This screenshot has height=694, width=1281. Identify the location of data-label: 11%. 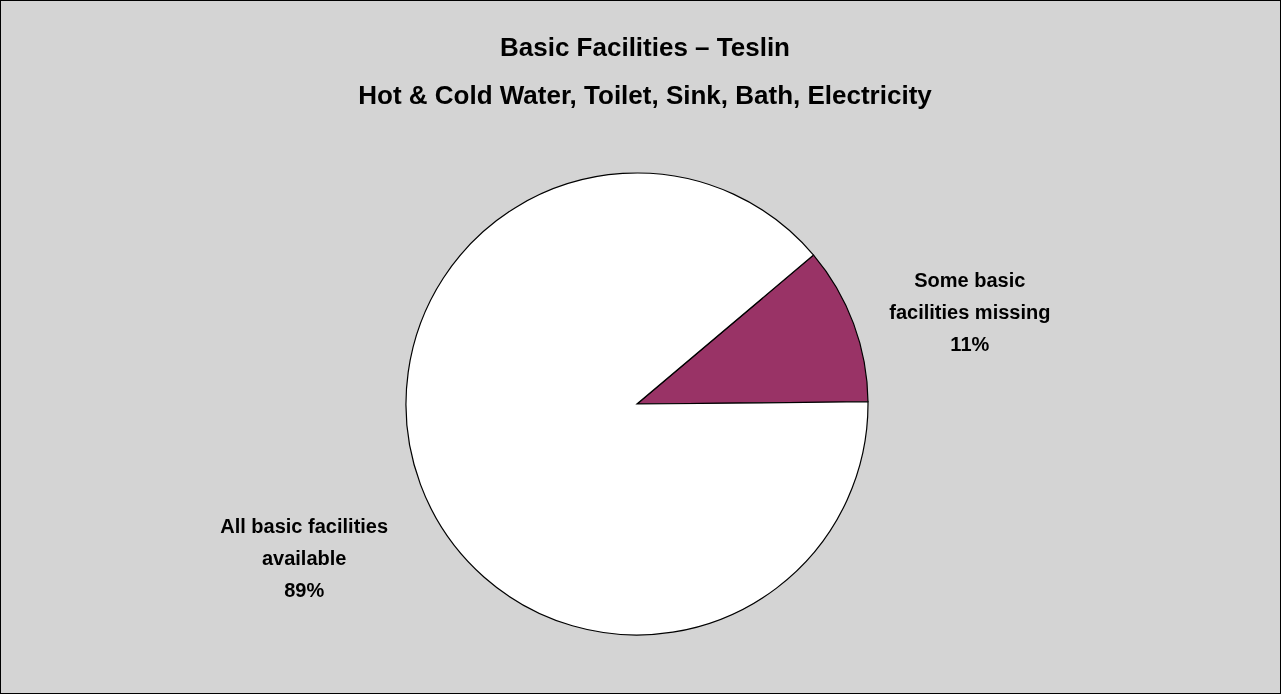
(970, 343).